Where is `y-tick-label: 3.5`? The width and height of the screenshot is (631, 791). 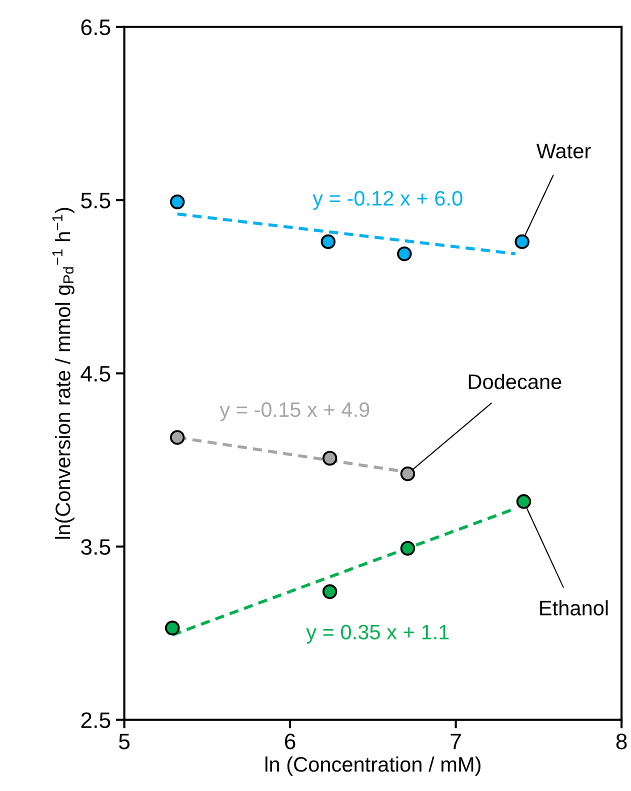
y-tick-label: 3.5 is located at coordinates (95, 547).